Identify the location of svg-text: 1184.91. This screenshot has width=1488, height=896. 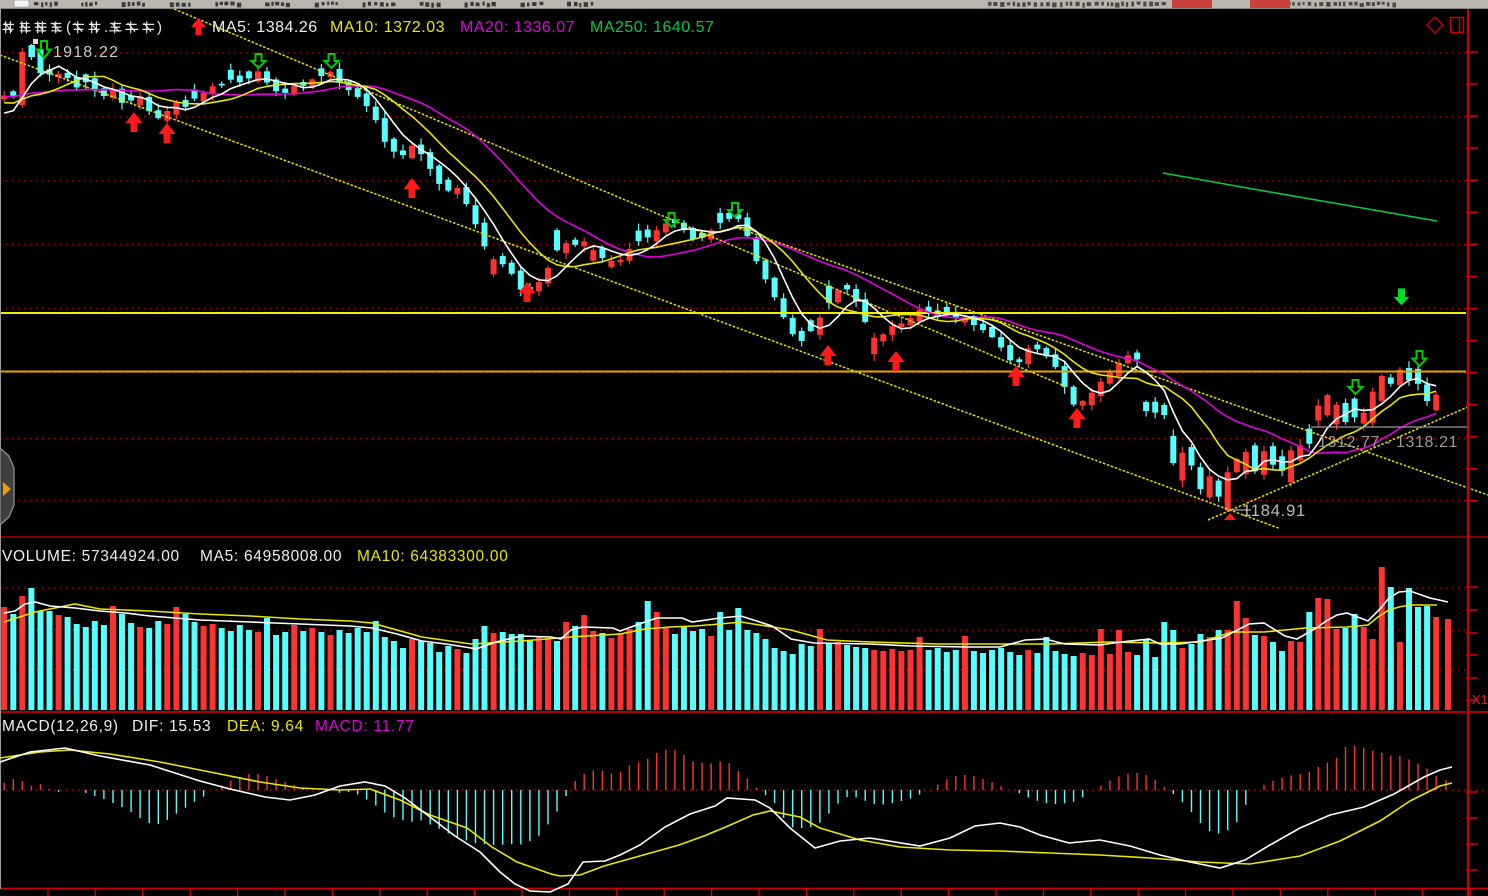
(1274, 511).